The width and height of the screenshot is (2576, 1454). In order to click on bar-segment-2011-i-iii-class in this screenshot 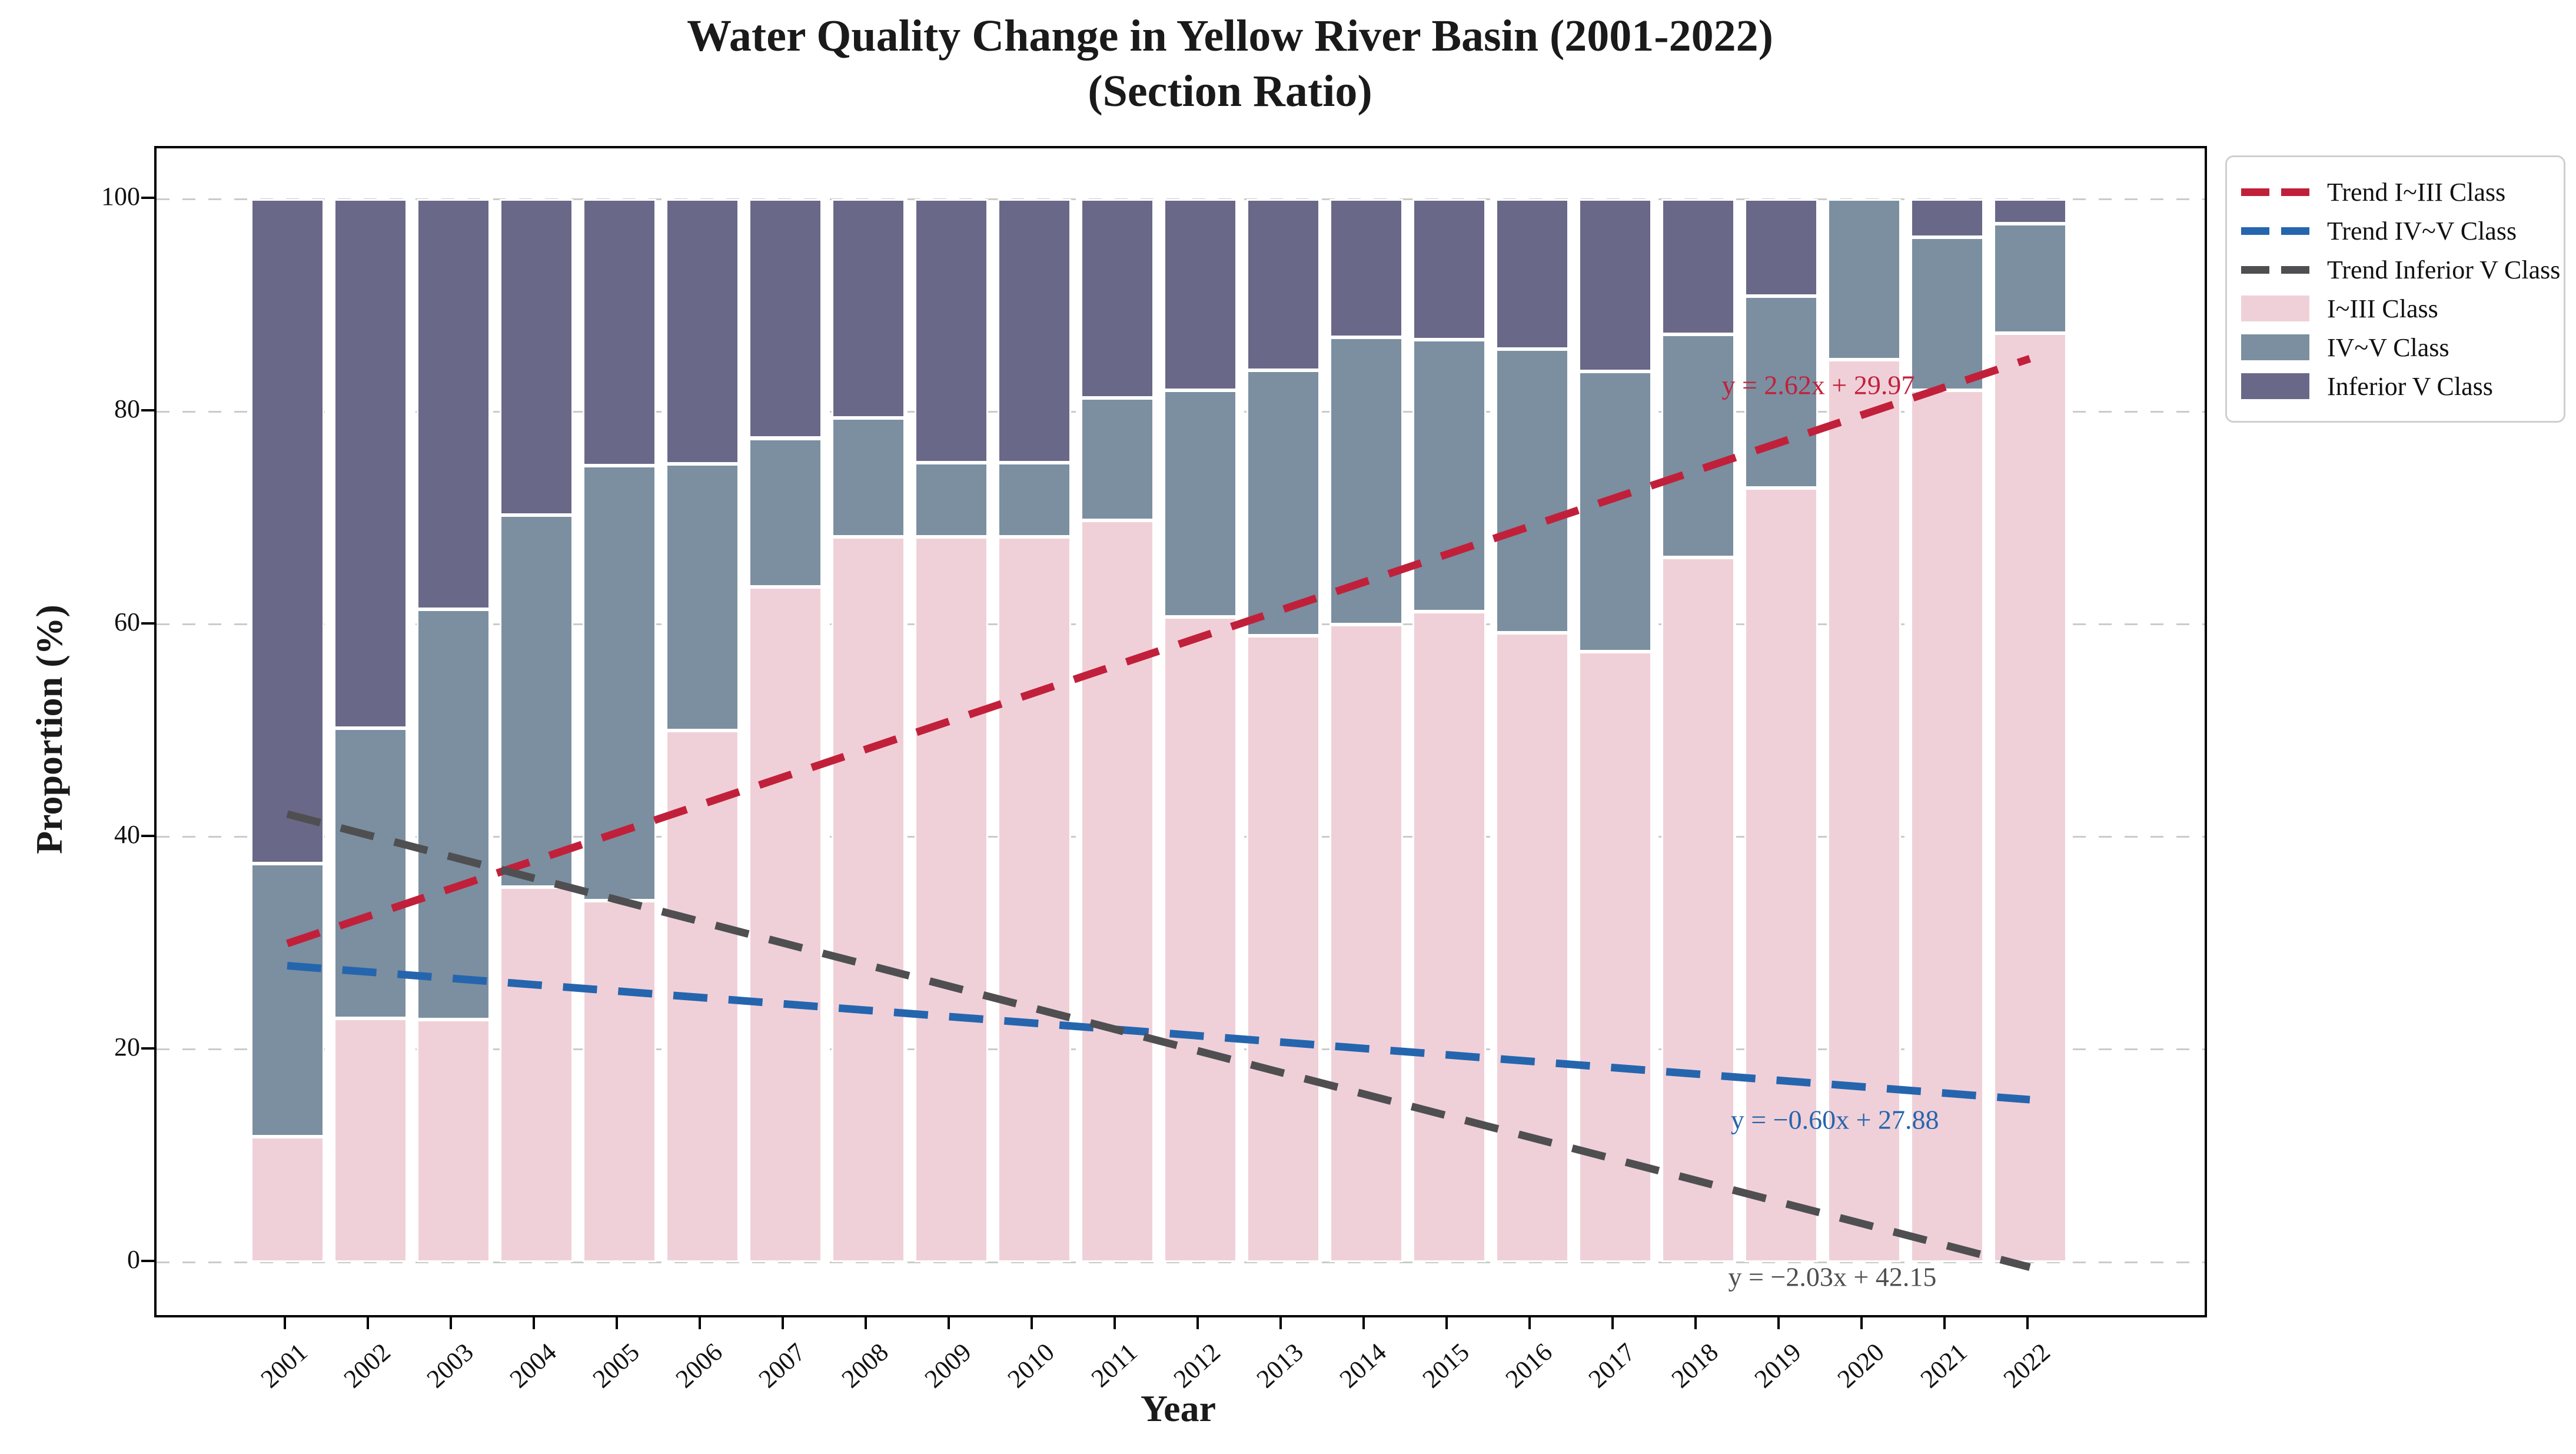, I will do `click(1117, 891)`.